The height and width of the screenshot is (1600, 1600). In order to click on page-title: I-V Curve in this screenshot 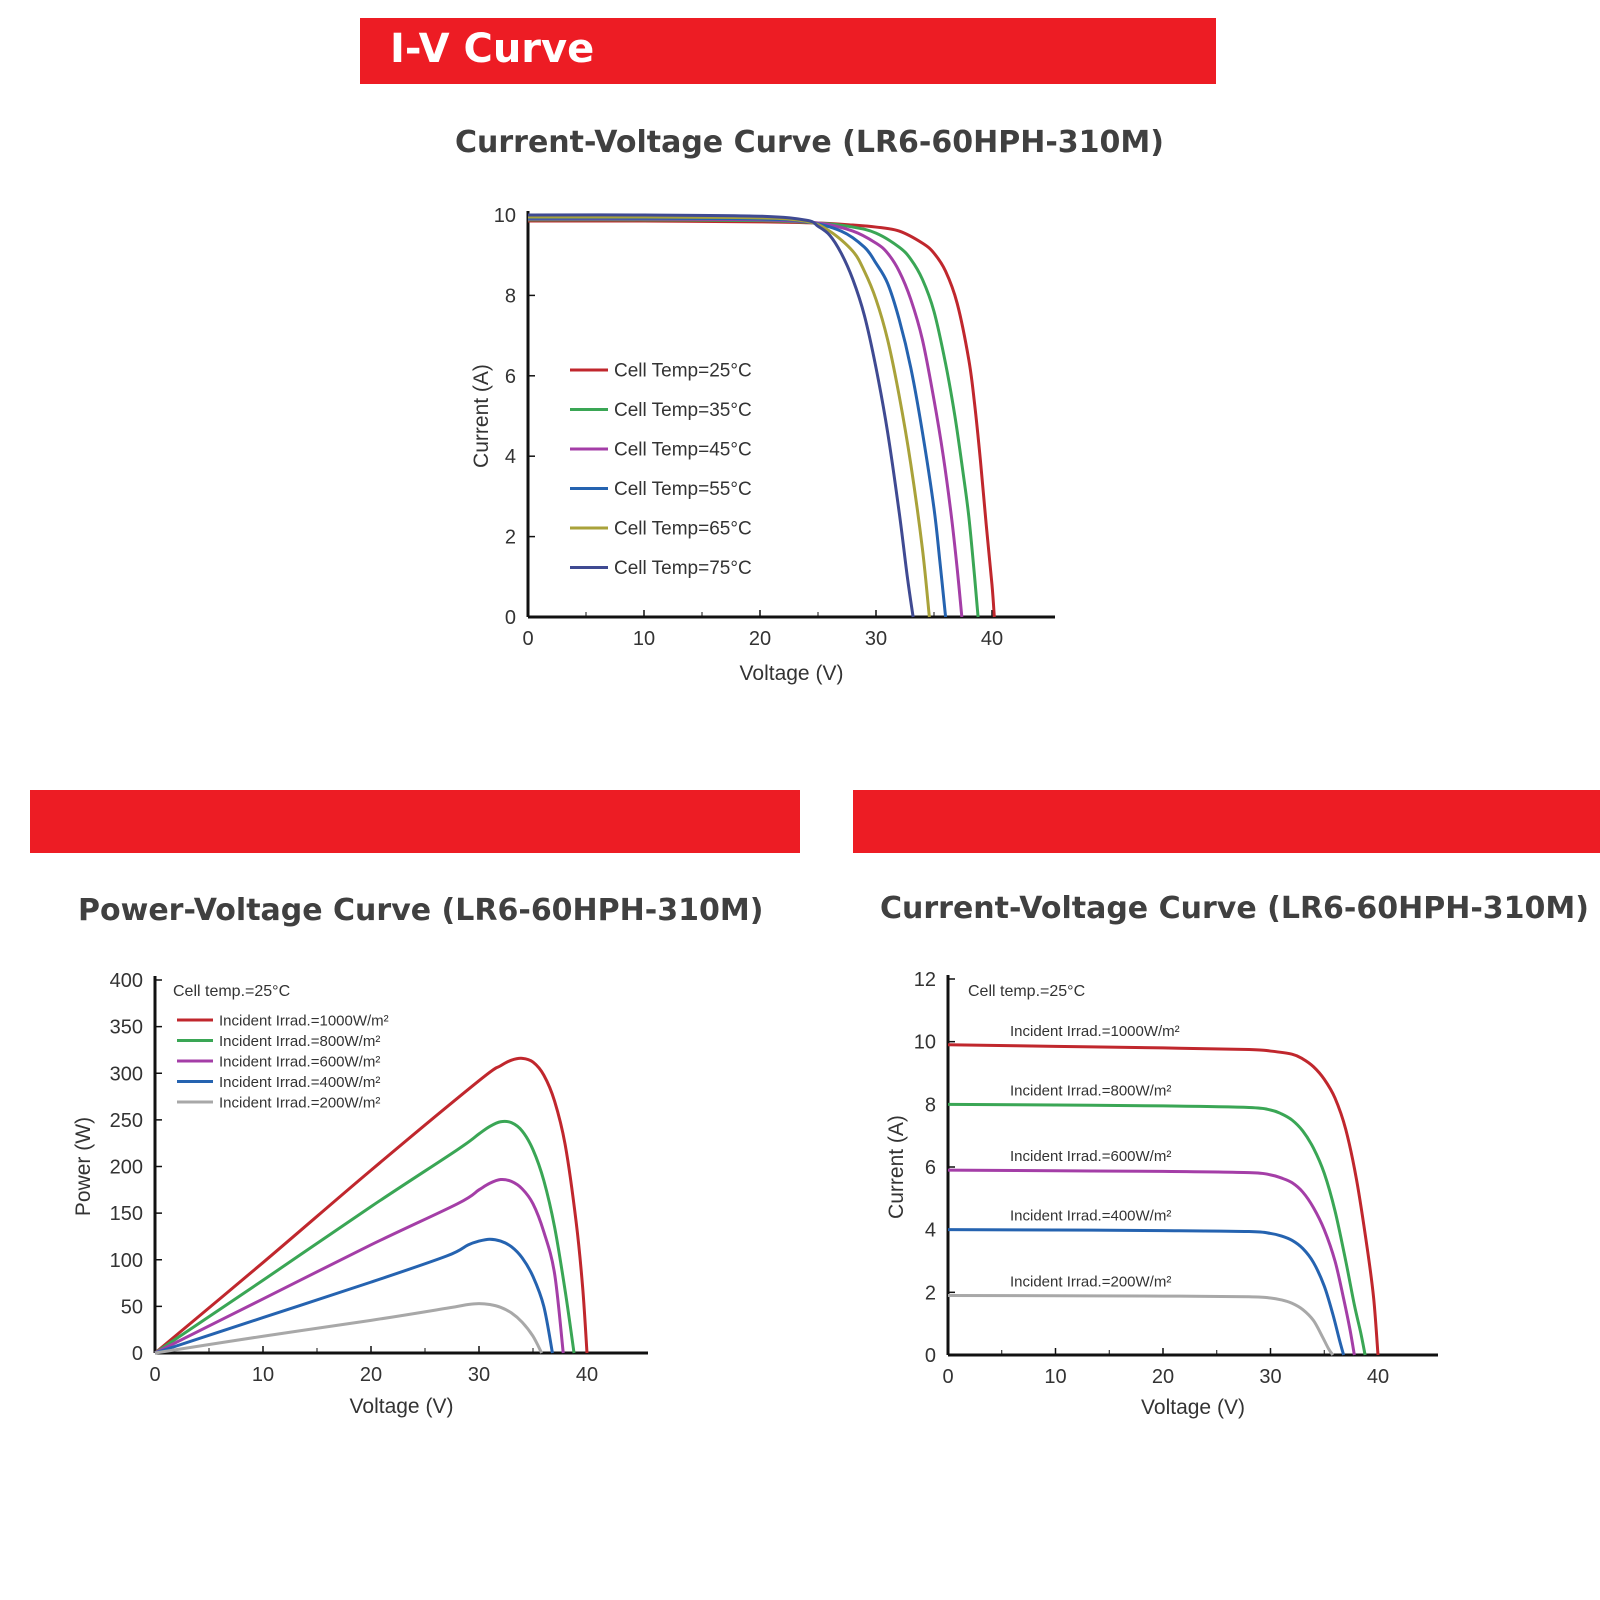, I will do `click(492, 49)`.